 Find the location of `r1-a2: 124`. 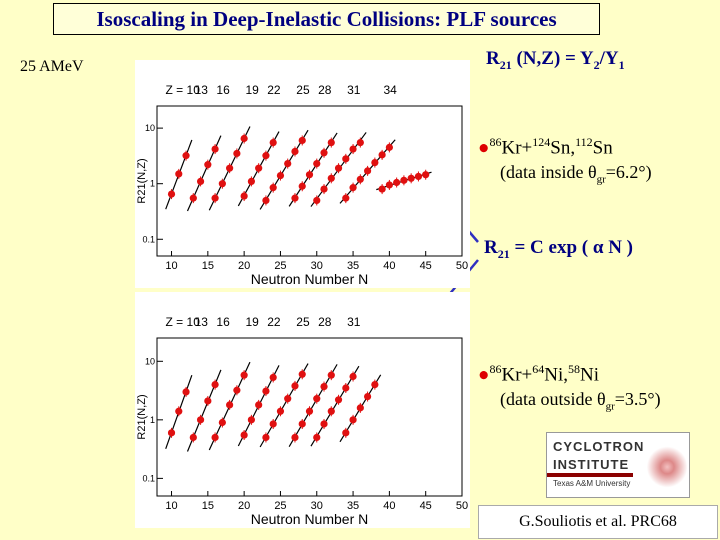

r1-a2: 124 is located at coordinates (541, 142).